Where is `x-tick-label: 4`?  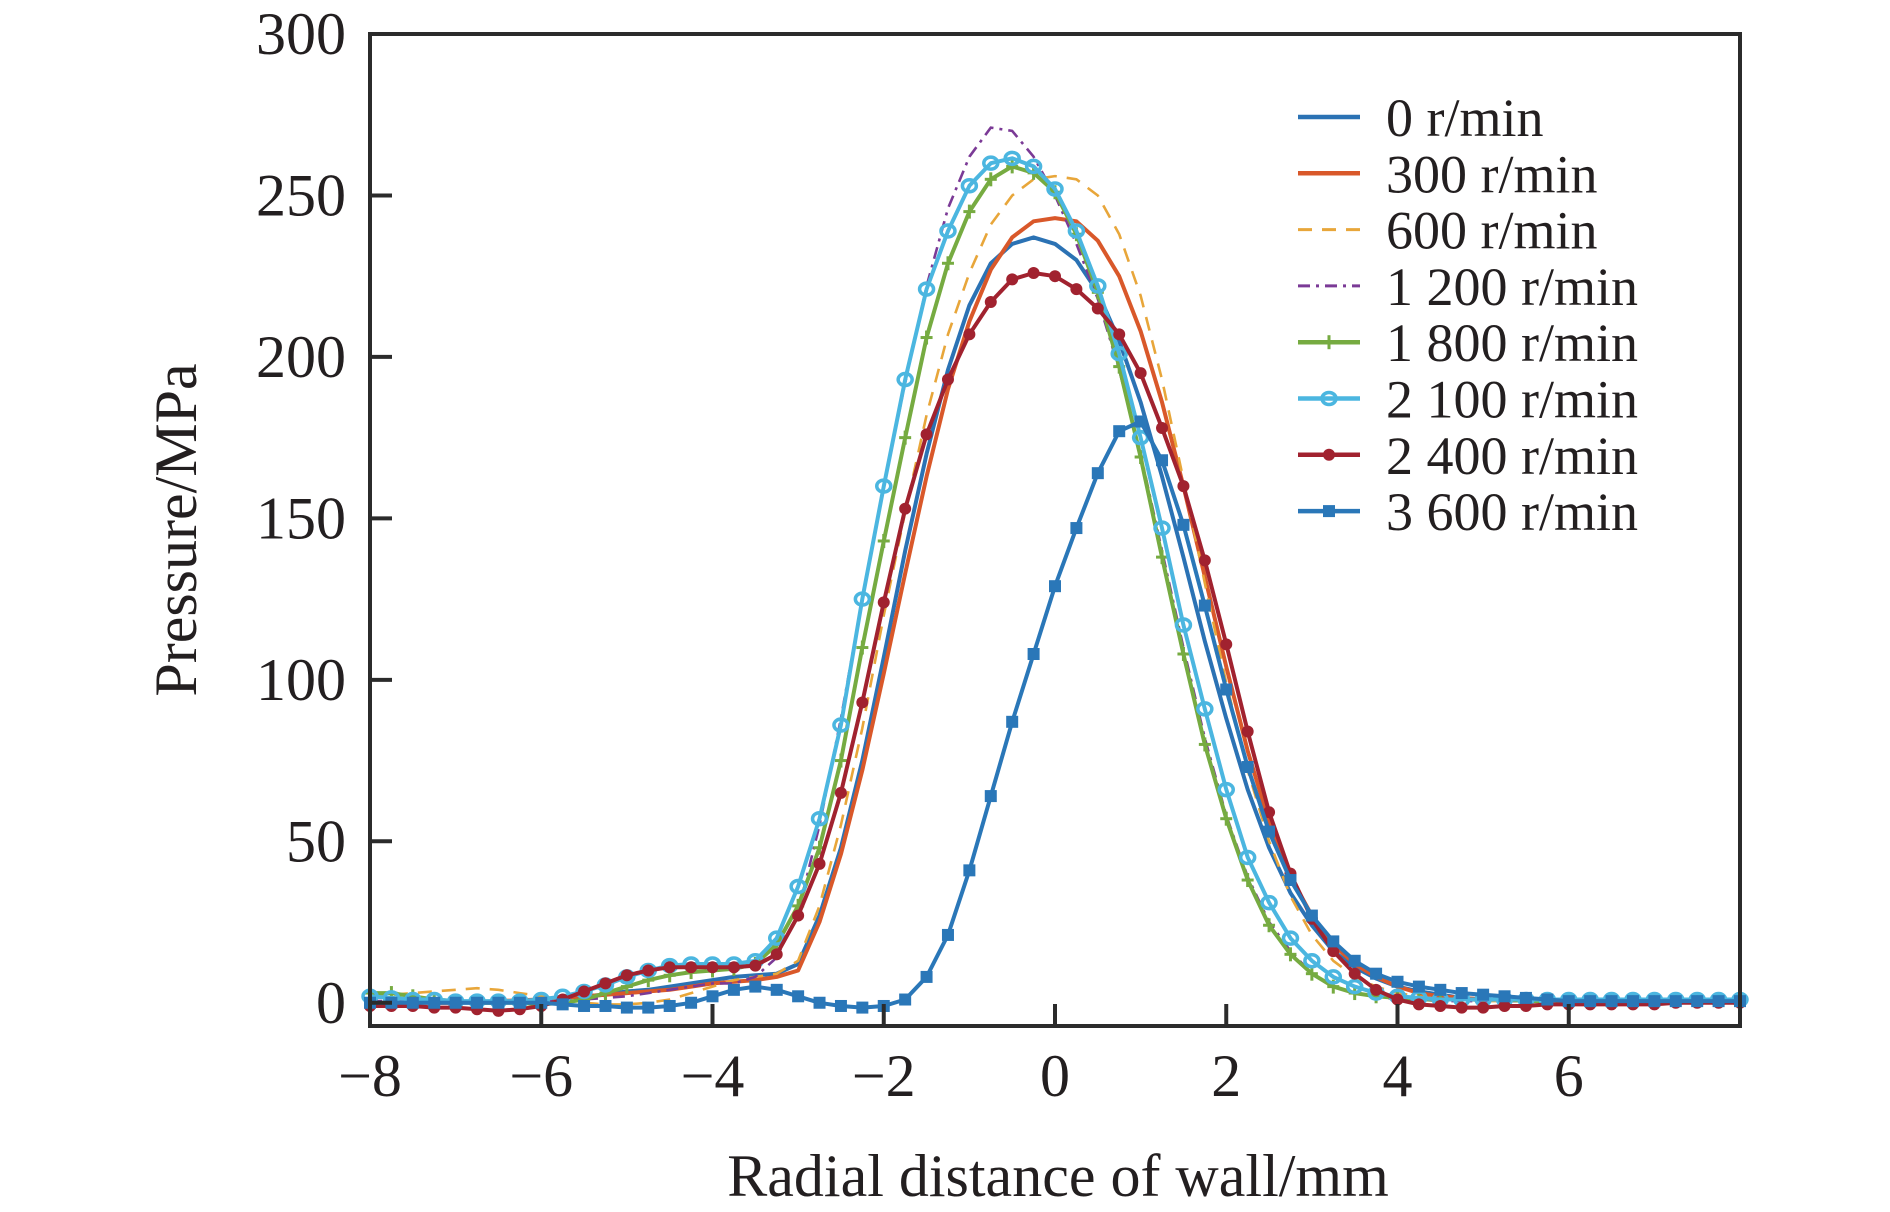
x-tick-label: 4 is located at coordinates (1398, 1076).